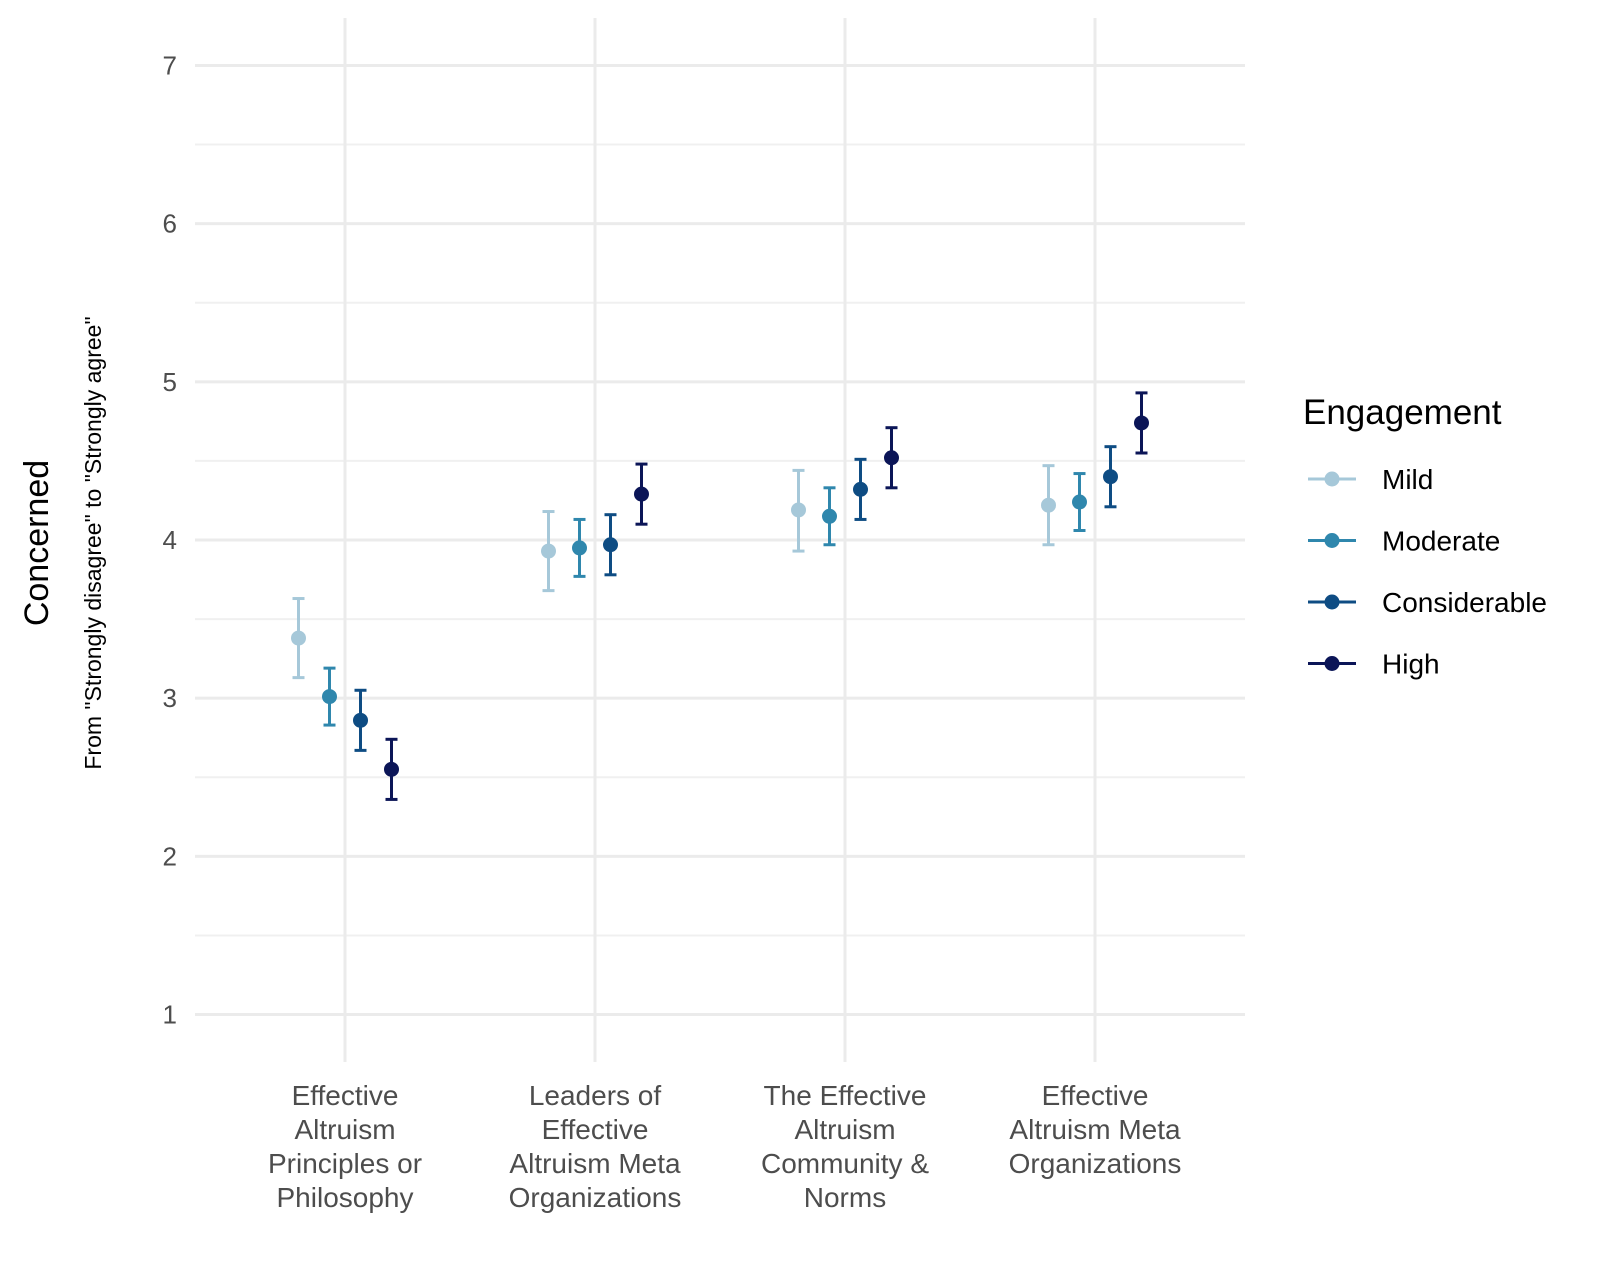 Image resolution: width=1600 pixels, height=1277 pixels. Describe the element at coordinates (1402, 412) in the screenshot. I see `legend-title: Engagement` at that location.